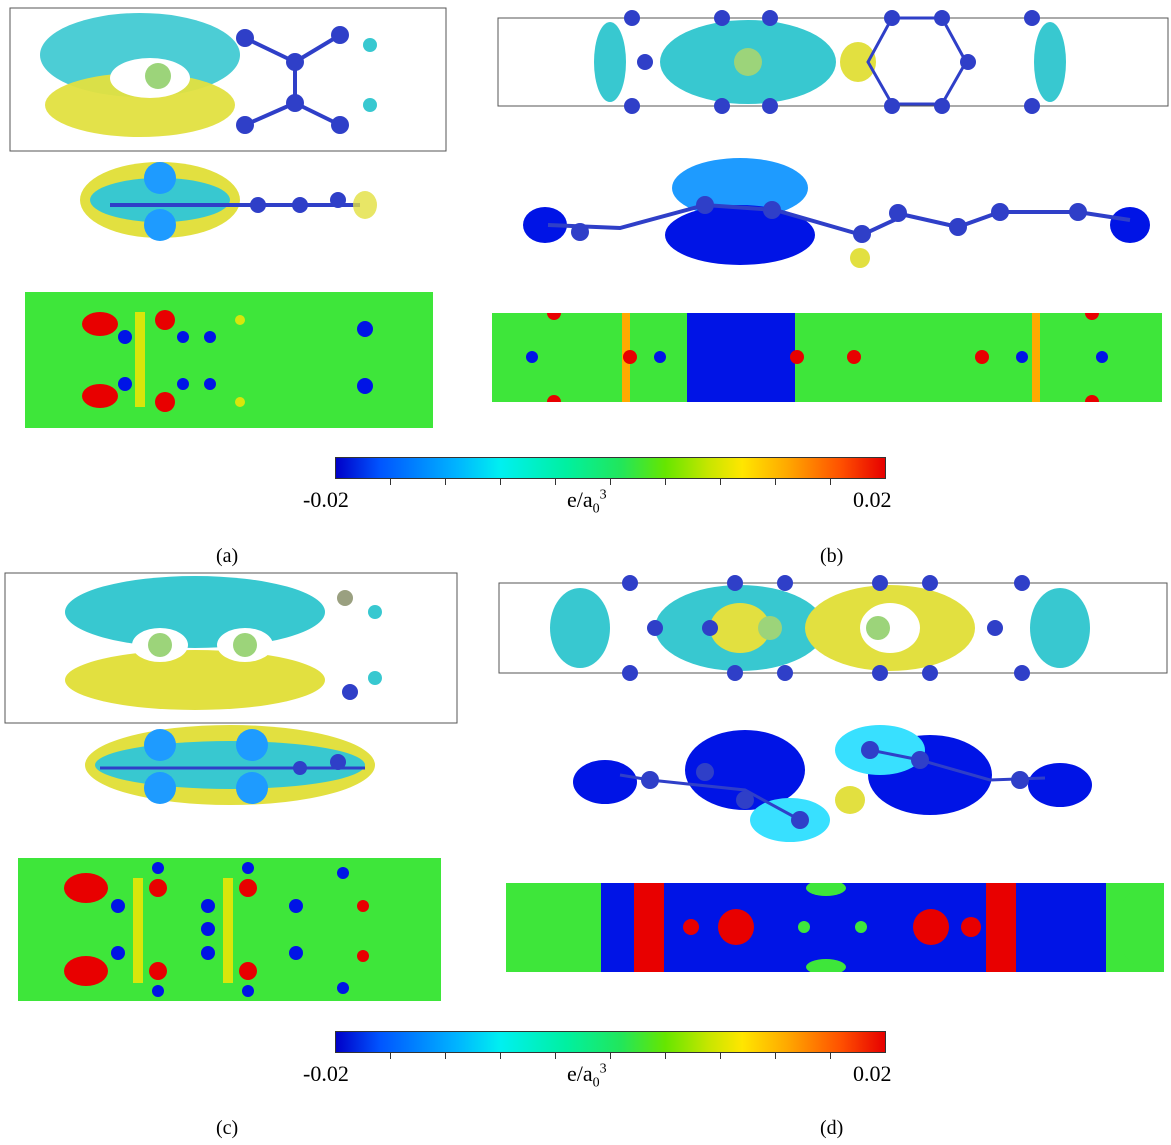 This screenshot has height=1145, width=1171. I want to click on colorbar-bottom-min: -0.02, so click(326, 1073).